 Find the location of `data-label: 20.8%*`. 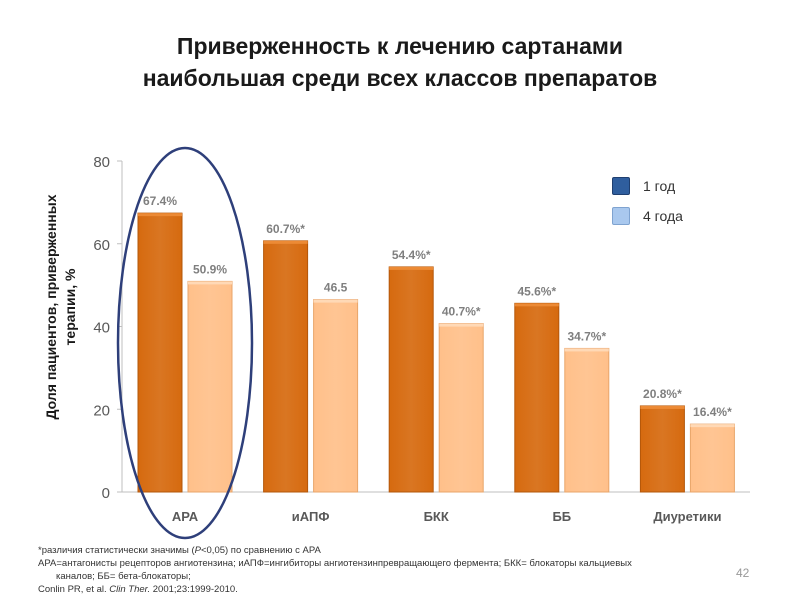

data-label: 20.8%* is located at coordinates (662, 394).